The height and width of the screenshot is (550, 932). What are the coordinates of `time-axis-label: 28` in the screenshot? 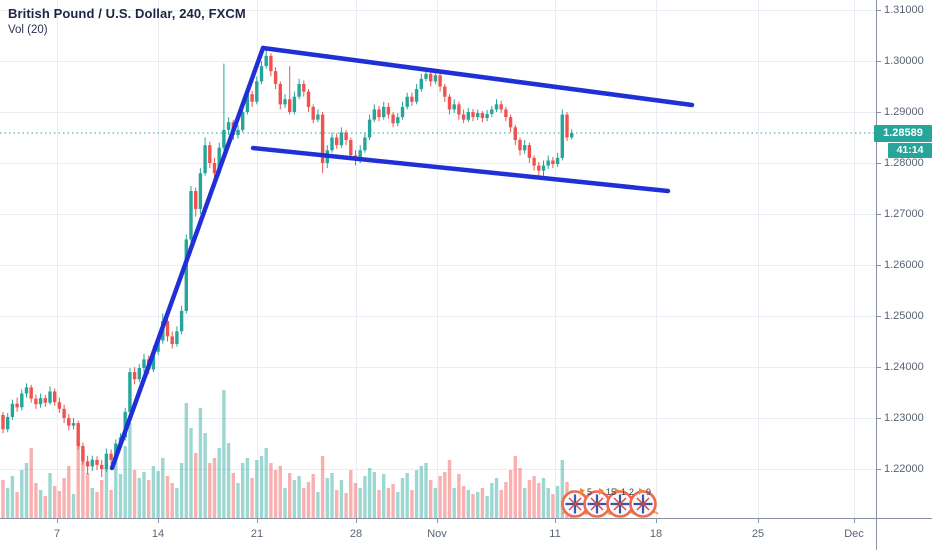 It's located at (356, 534).